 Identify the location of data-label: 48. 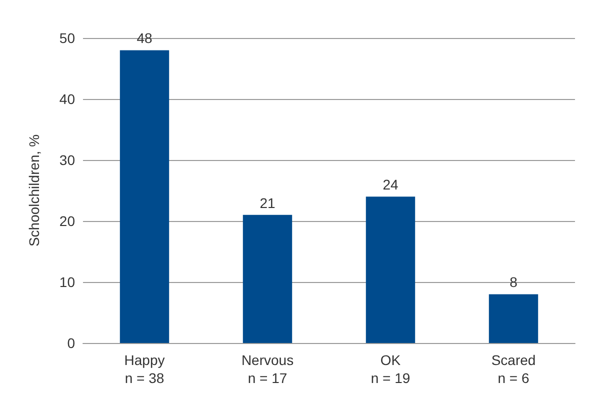
(144, 38).